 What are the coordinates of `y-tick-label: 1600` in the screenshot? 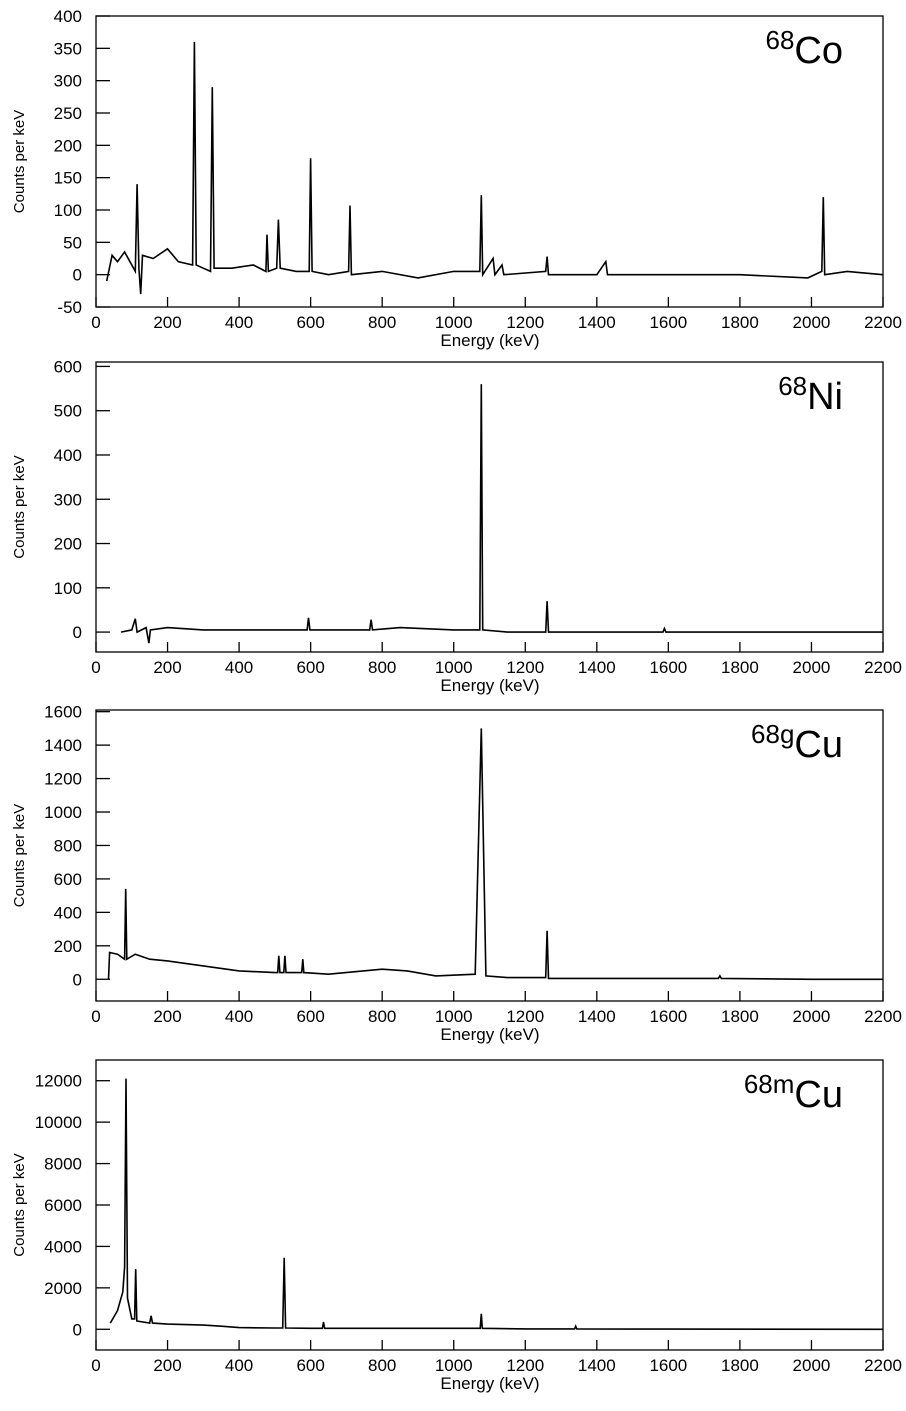 It's located at (63, 712).